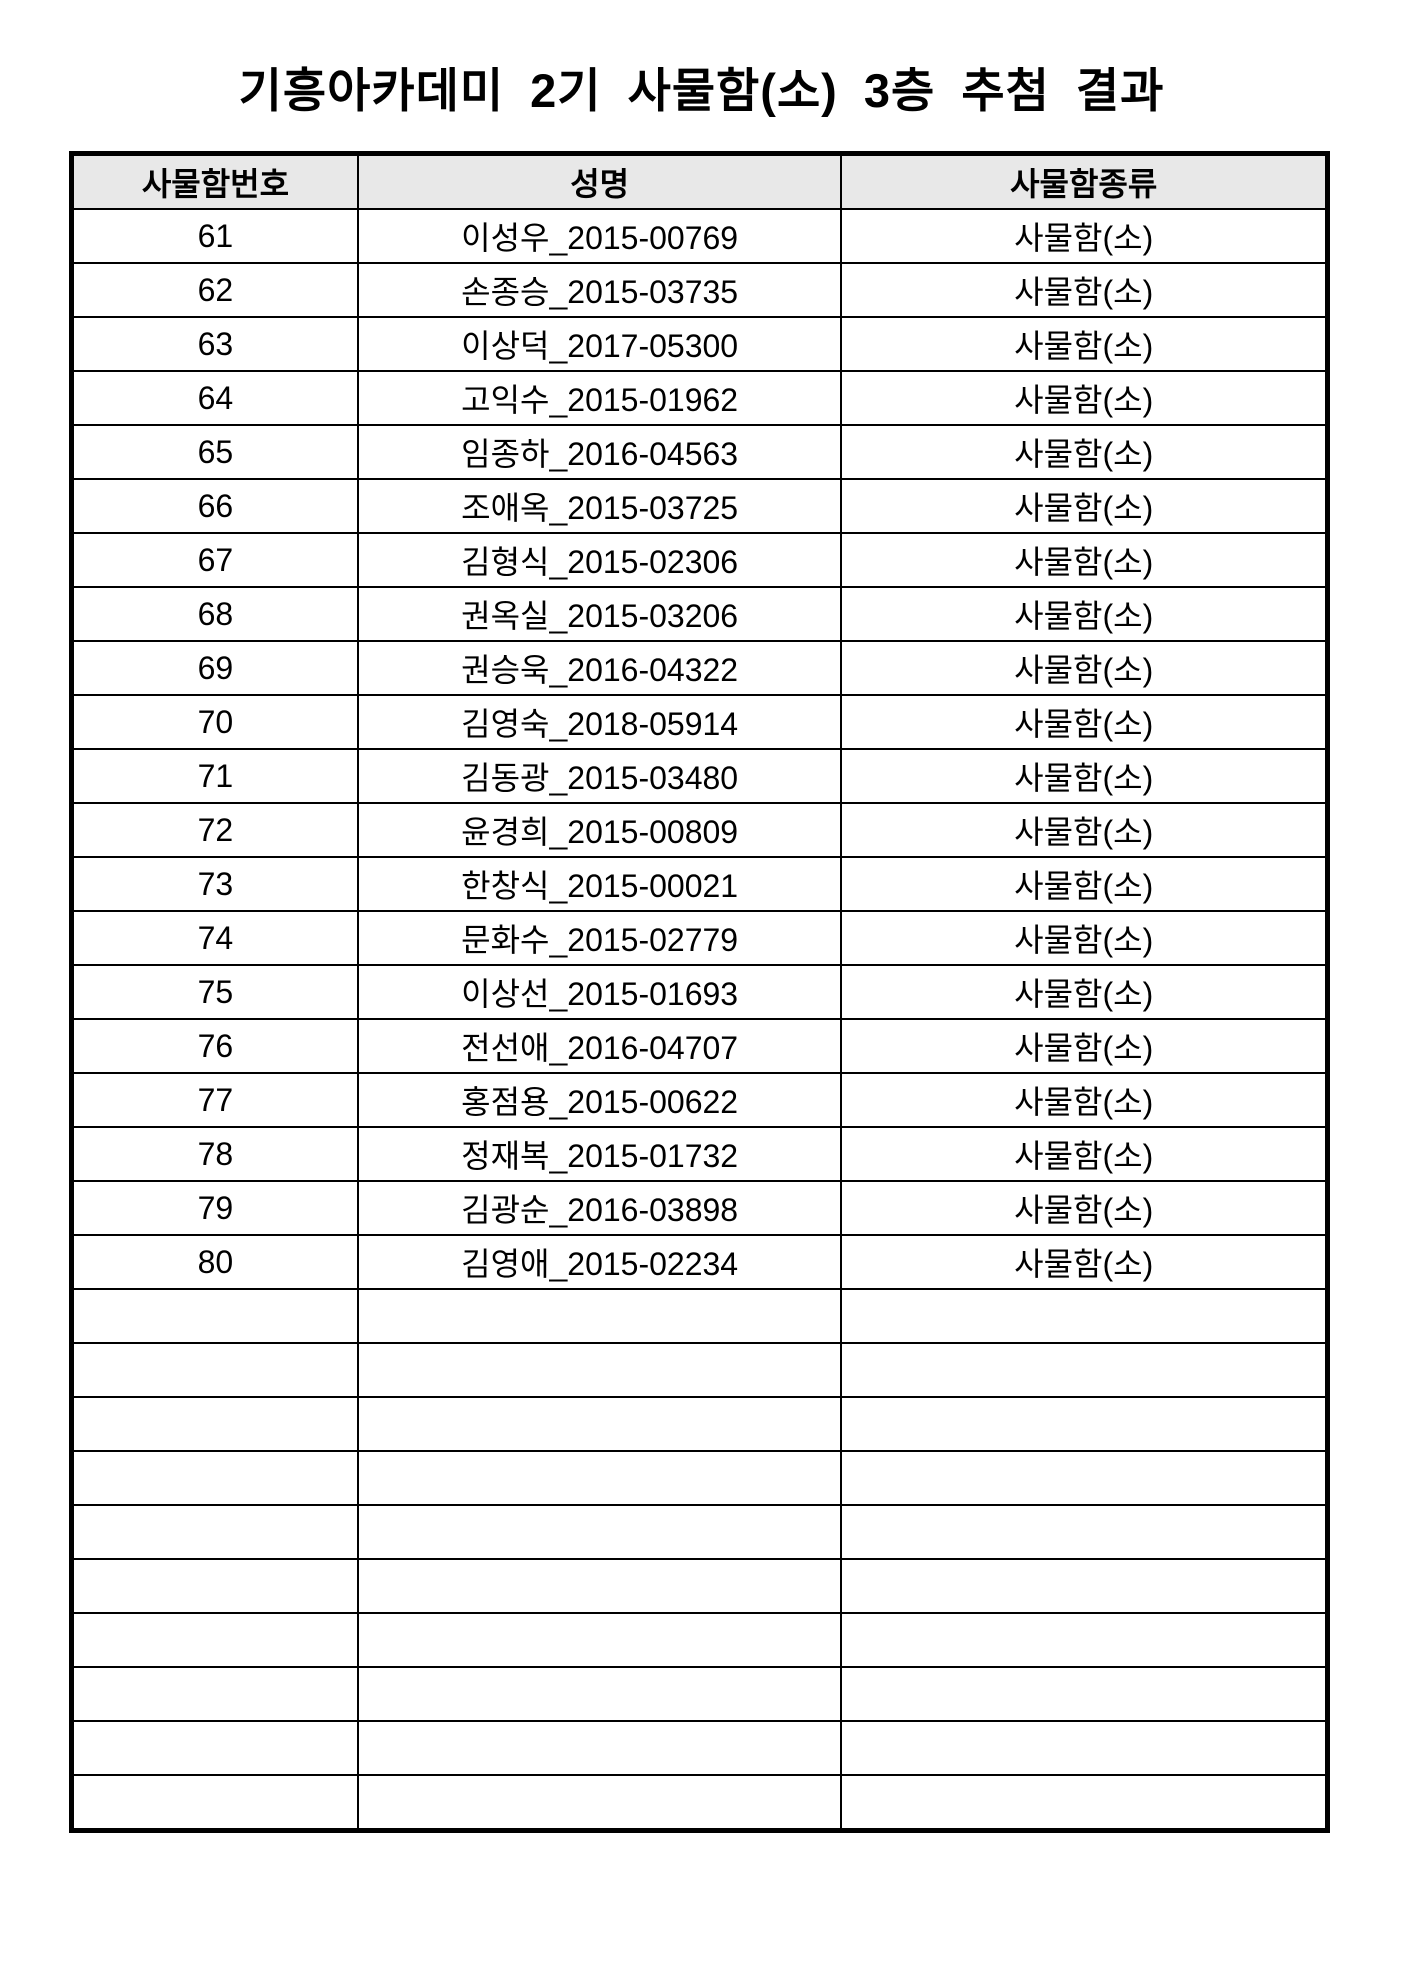 The height and width of the screenshot is (1984, 1403). I want to click on member-name-cell: 김영숙_2018-05914, so click(599, 722).